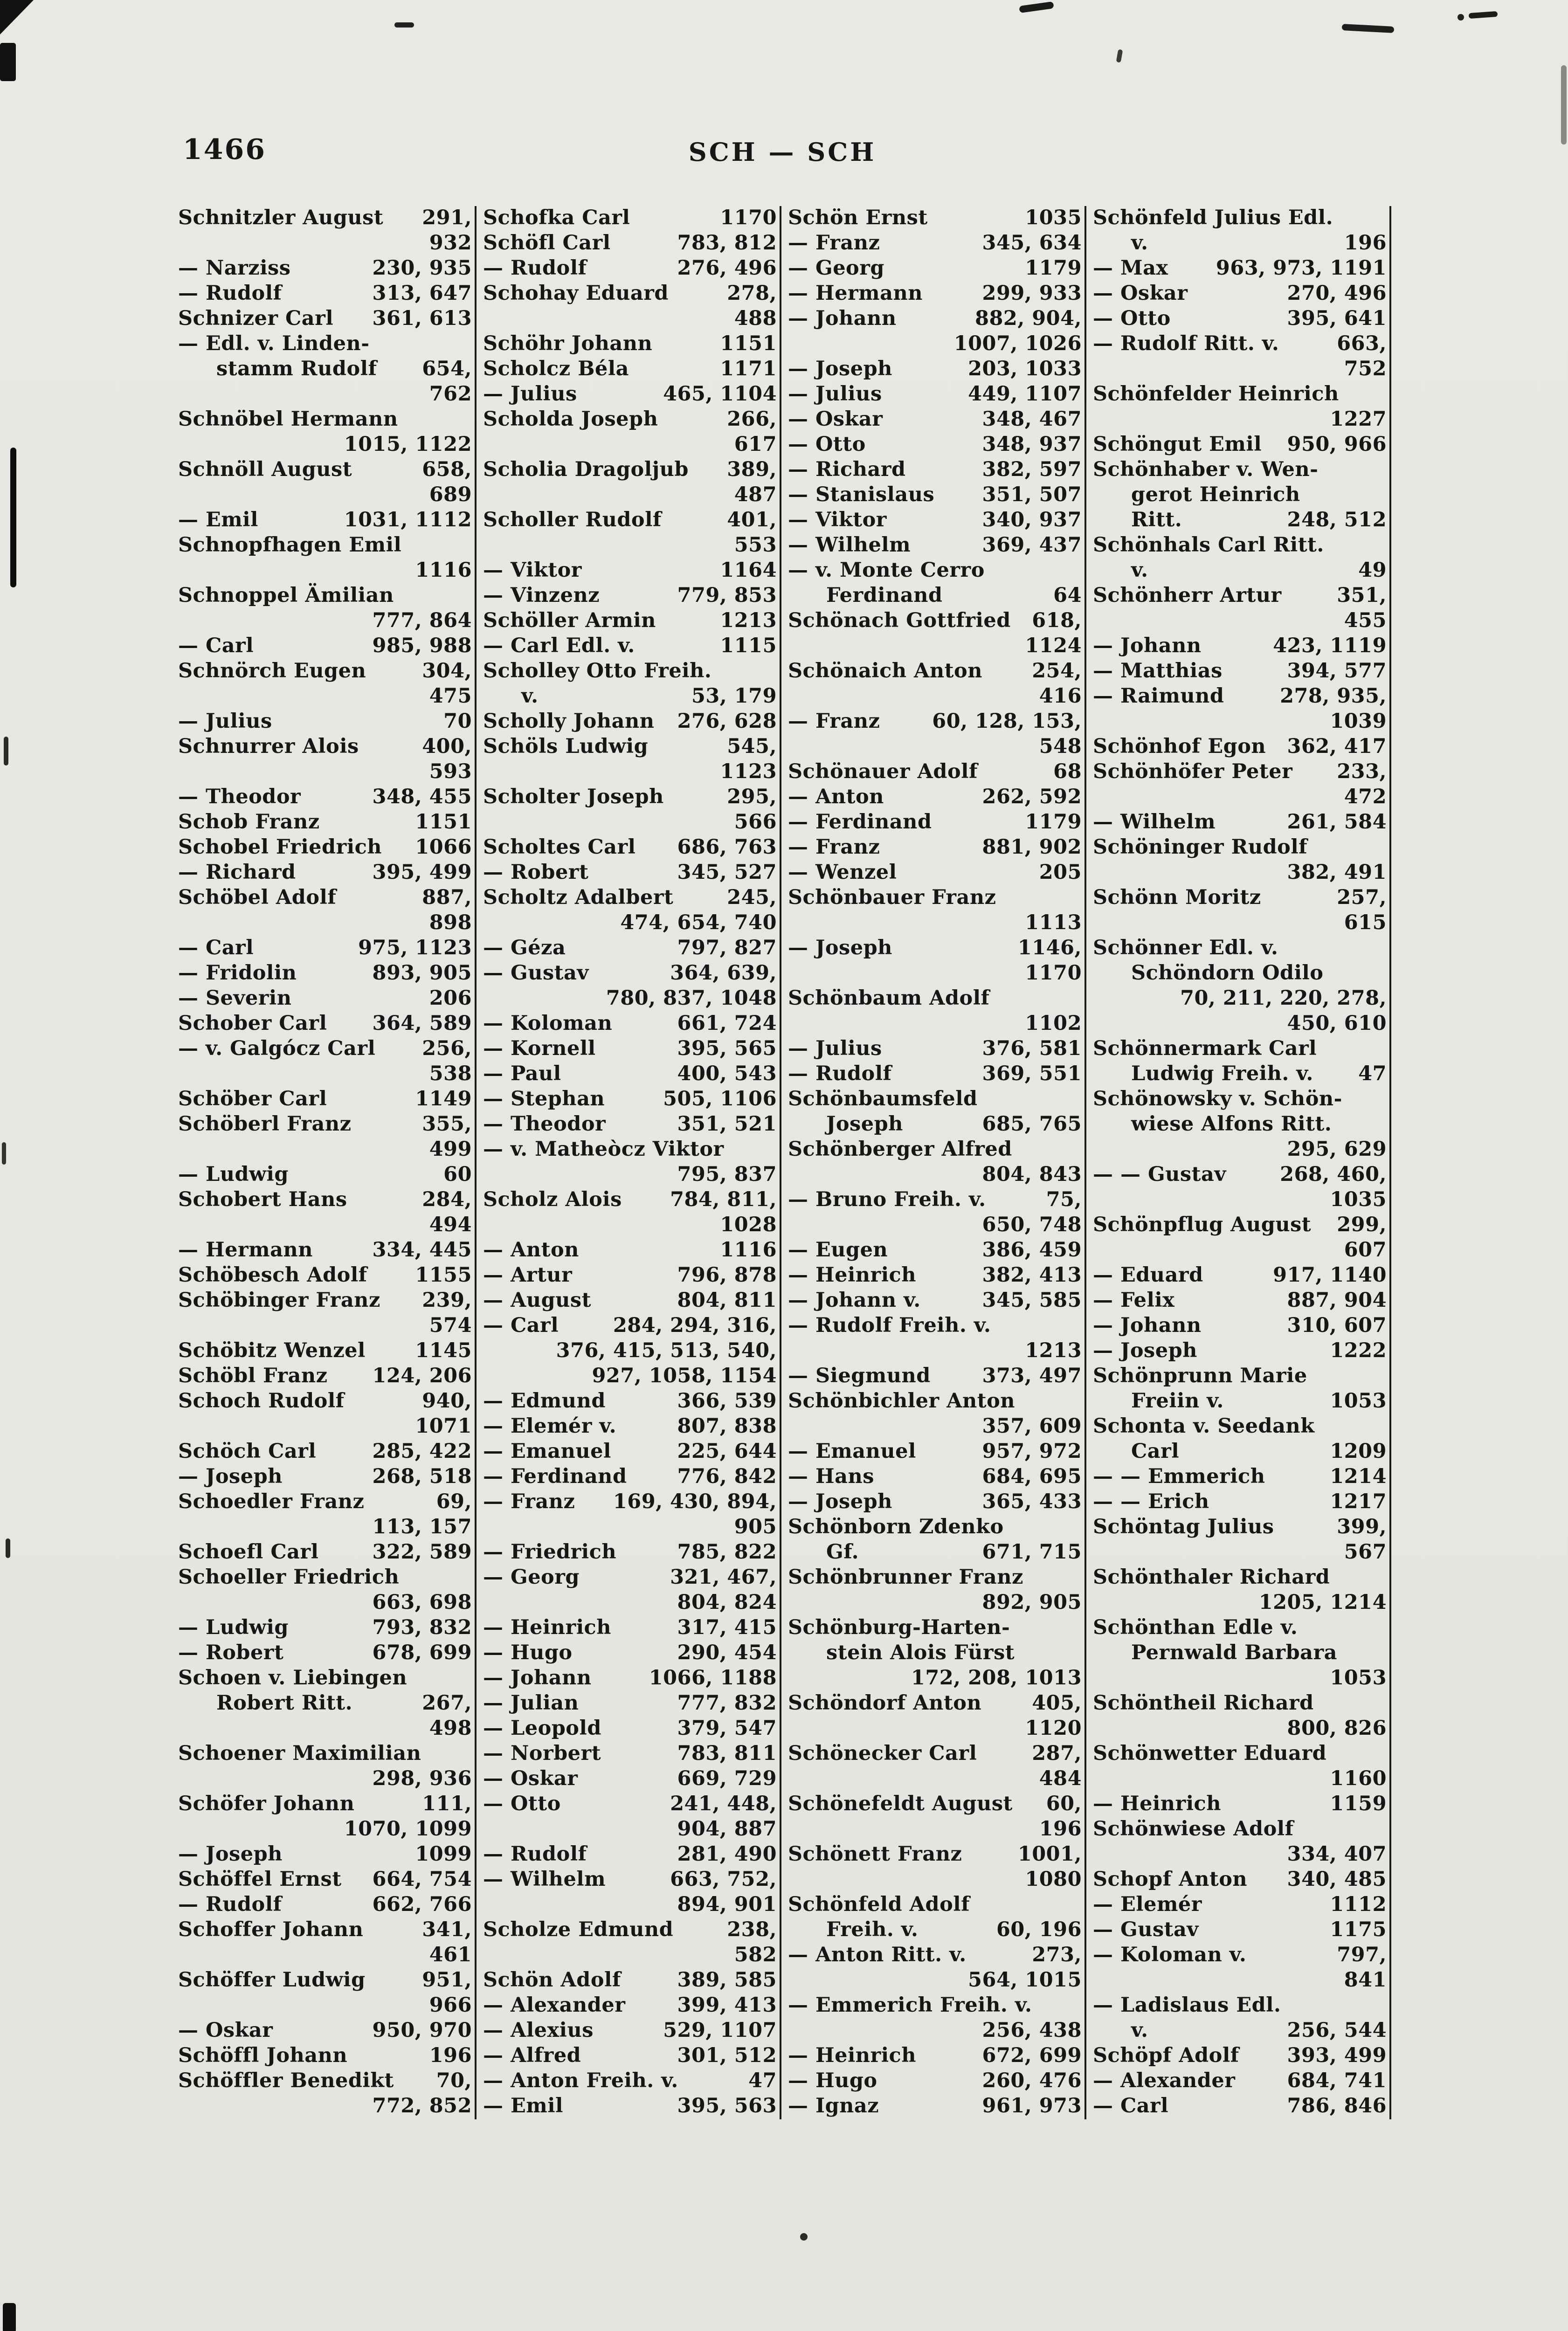 This screenshot has width=1568, height=2331. I want to click on entry-pages: 961, 973, so click(1032, 2105).